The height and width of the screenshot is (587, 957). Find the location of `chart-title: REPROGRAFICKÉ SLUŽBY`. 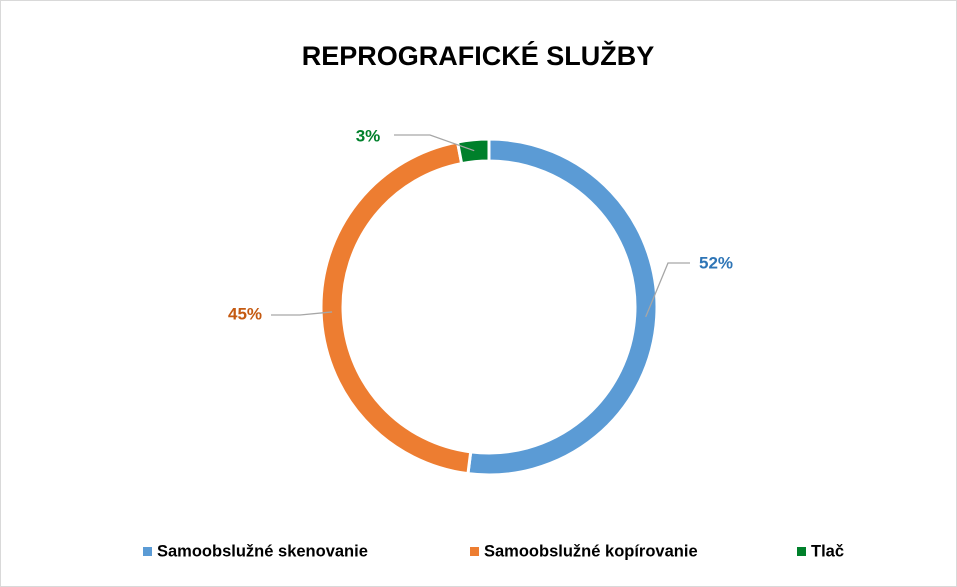

chart-title: REPROGRAFICKÉ SLUŽBY is located at coordinates (478, 55).